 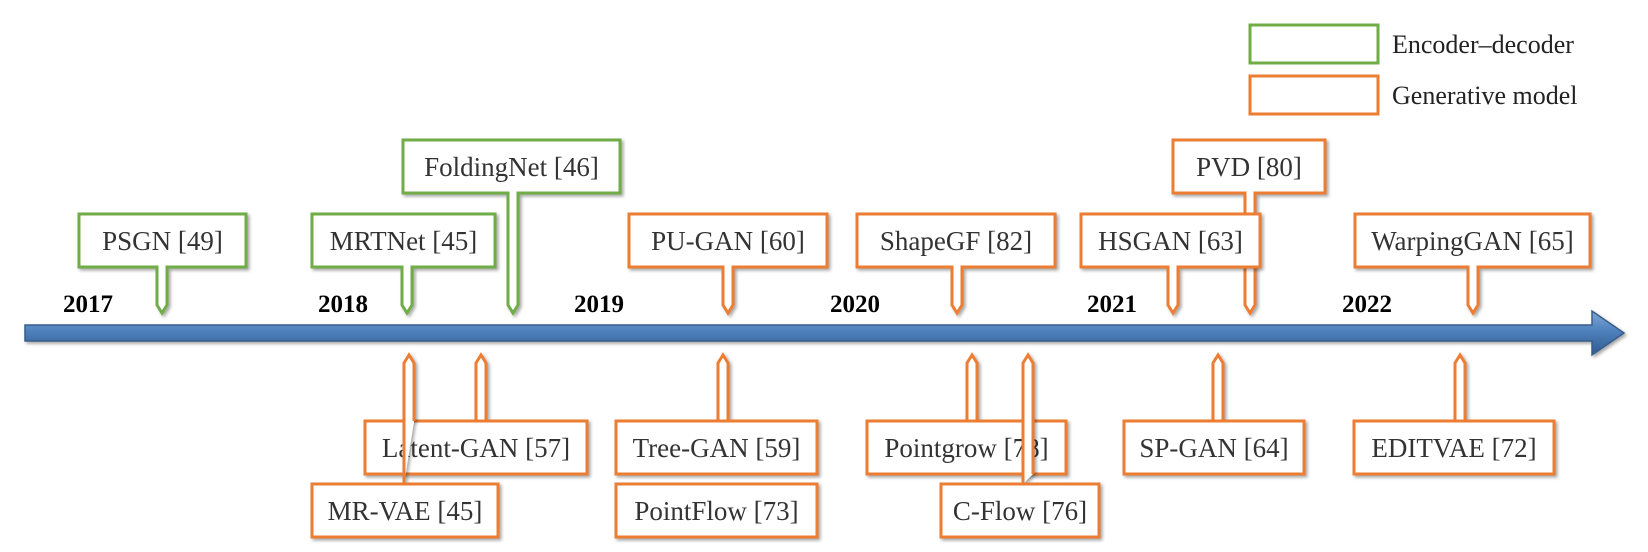 What do you see at coordinates (1413, 69) in the screenshot?
I see `legend: Encoder–decoder Generative model` at bounding box center [1413, 69].